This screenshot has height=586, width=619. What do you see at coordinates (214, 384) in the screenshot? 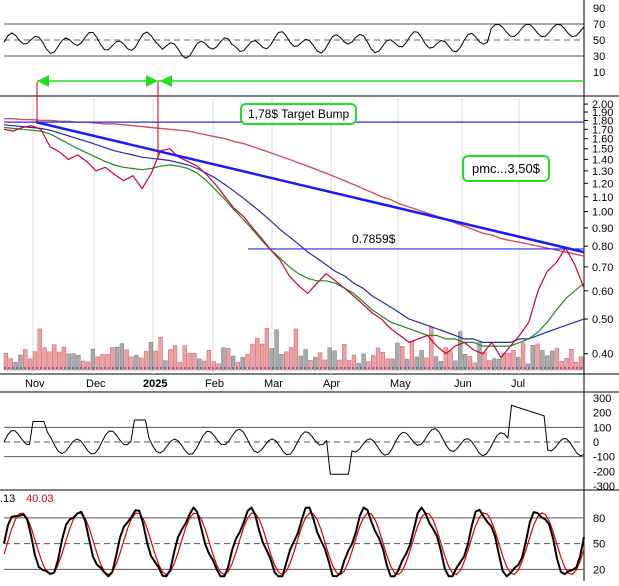
I see `x-tick-Feb: Feb` at bounding box center [214, 384].